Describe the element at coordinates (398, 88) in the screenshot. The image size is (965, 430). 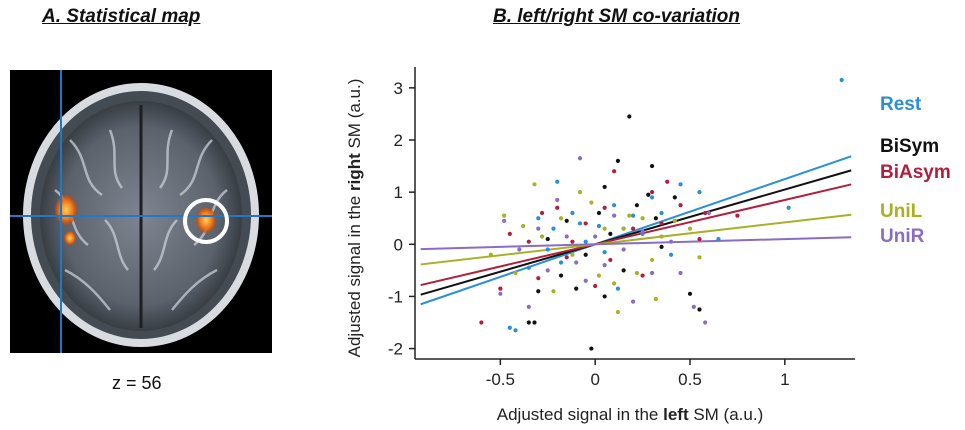
I see `y-tick-label: 3` at that location.